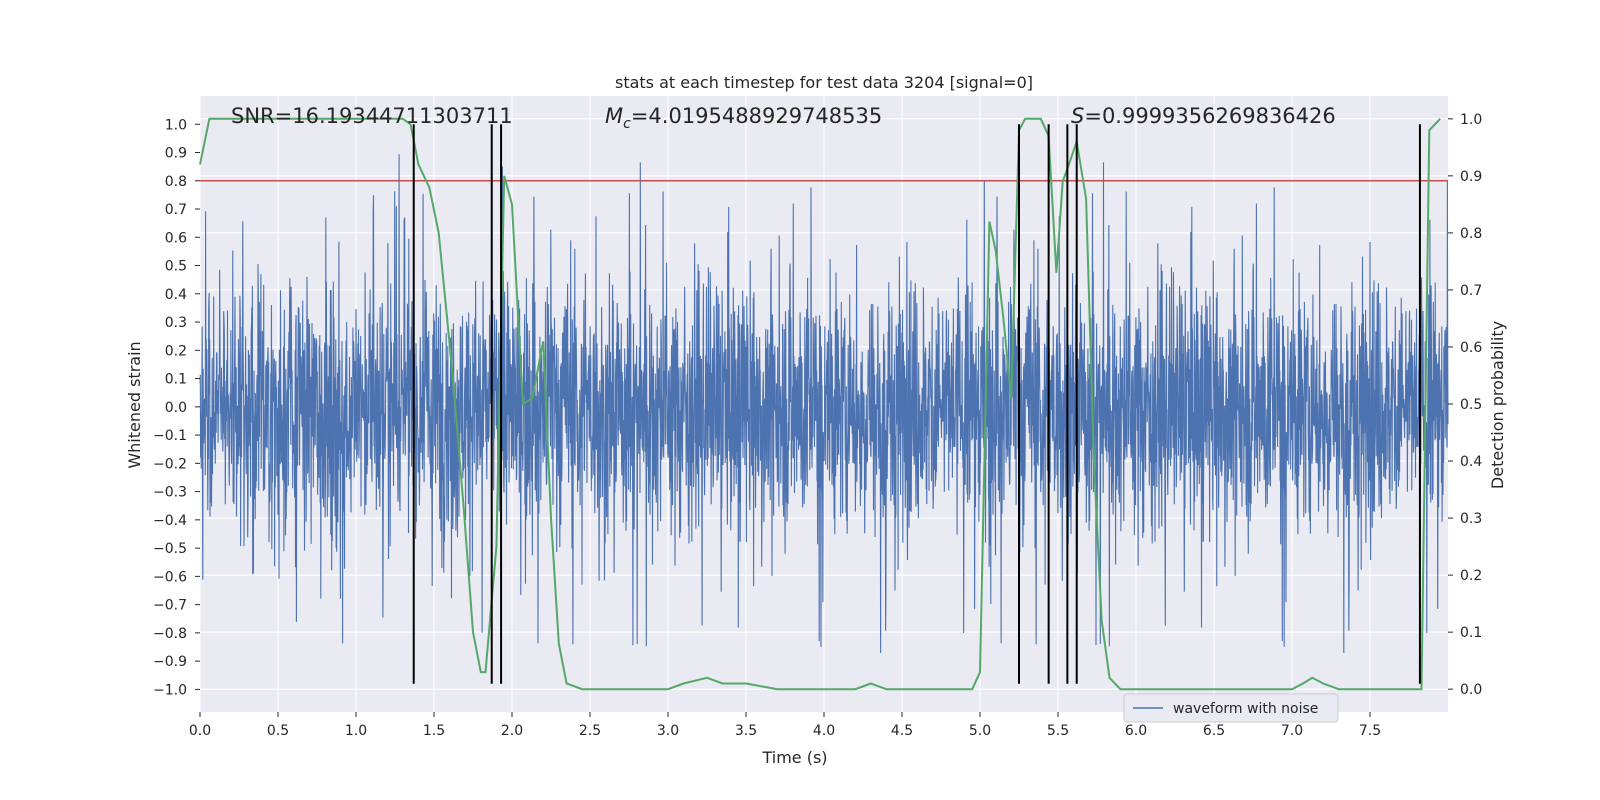  What do you see at coordinates (1471, 462) in the screenshot?
I see `y-right-tick-label: 0.4` at bounding box center [1471, 462].